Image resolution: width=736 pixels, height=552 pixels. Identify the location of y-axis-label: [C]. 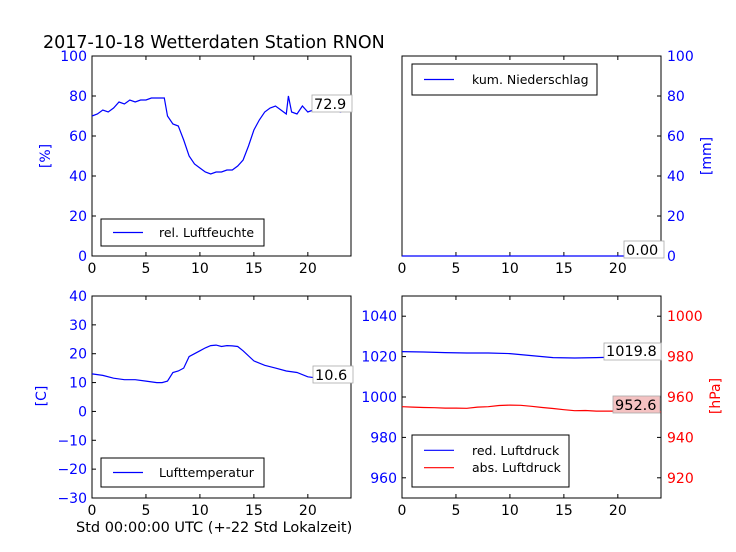
(42, 396).